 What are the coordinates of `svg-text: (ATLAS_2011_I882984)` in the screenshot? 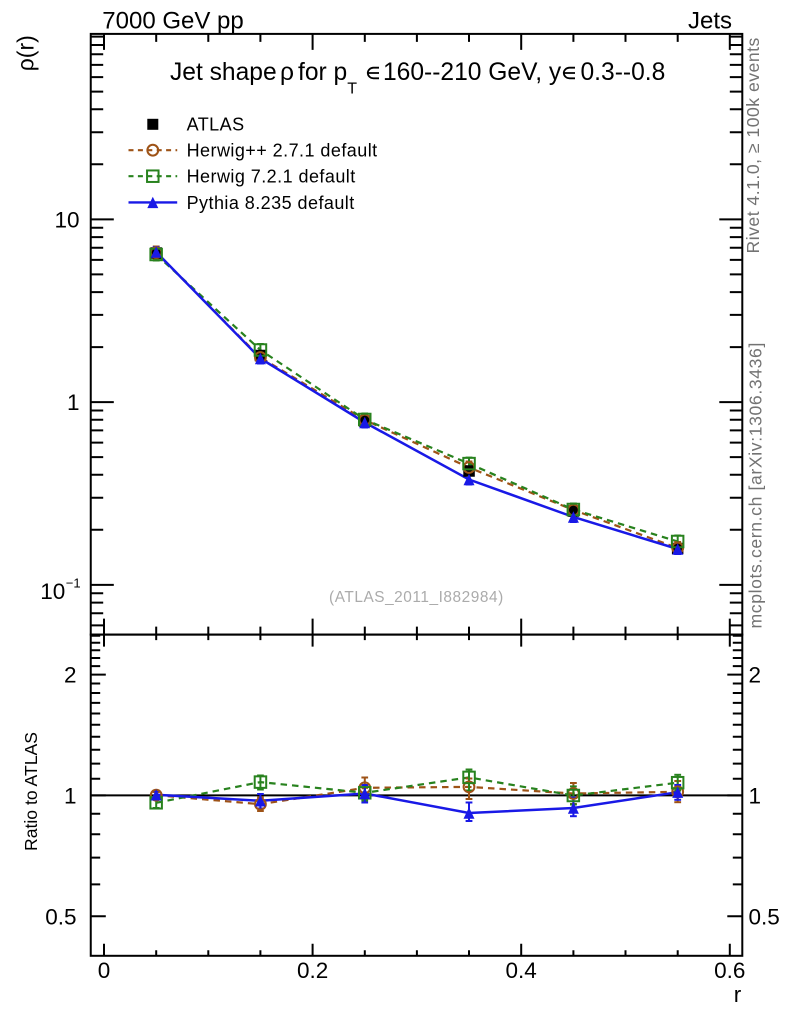 It's located at (416, 597).